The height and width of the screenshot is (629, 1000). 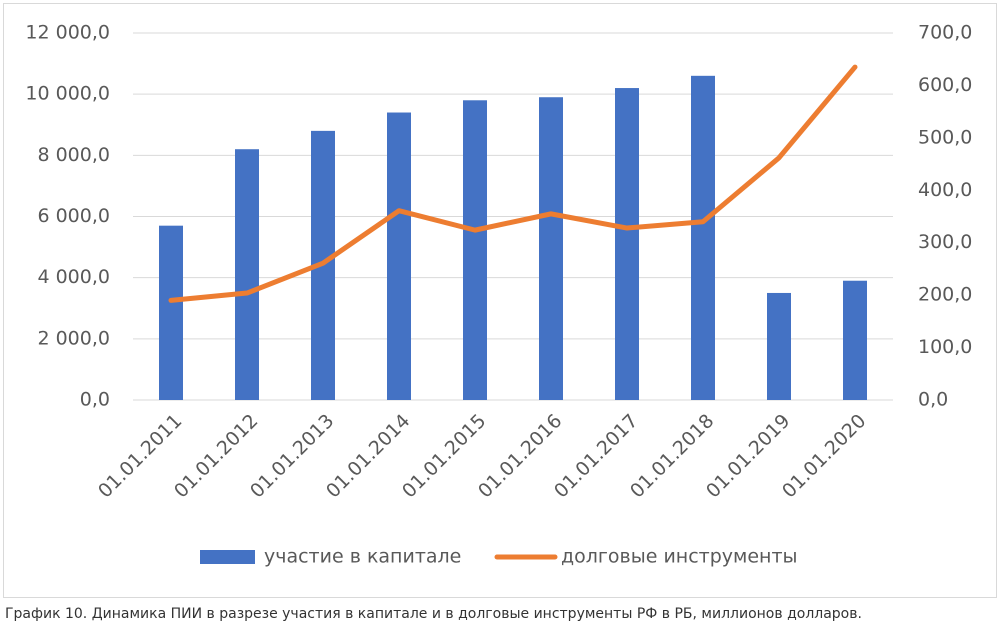 I want to click on y-tick-label: 4 000,0, so click(x=73, y=277).